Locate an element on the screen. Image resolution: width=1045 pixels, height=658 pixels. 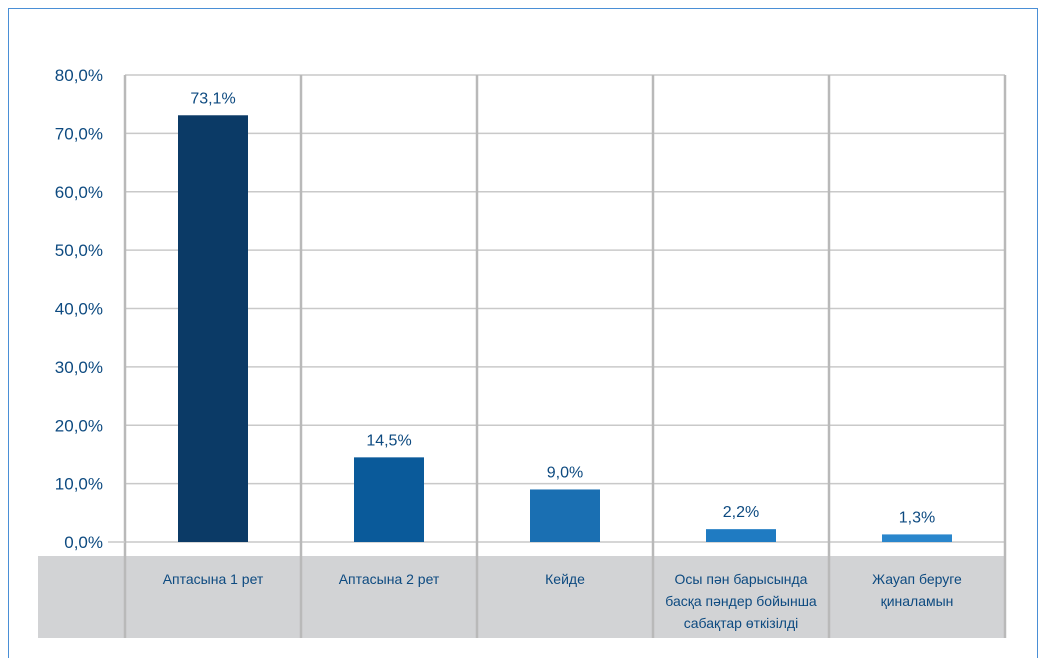
data-label: 73,1% is located at coordinates (212, 98).